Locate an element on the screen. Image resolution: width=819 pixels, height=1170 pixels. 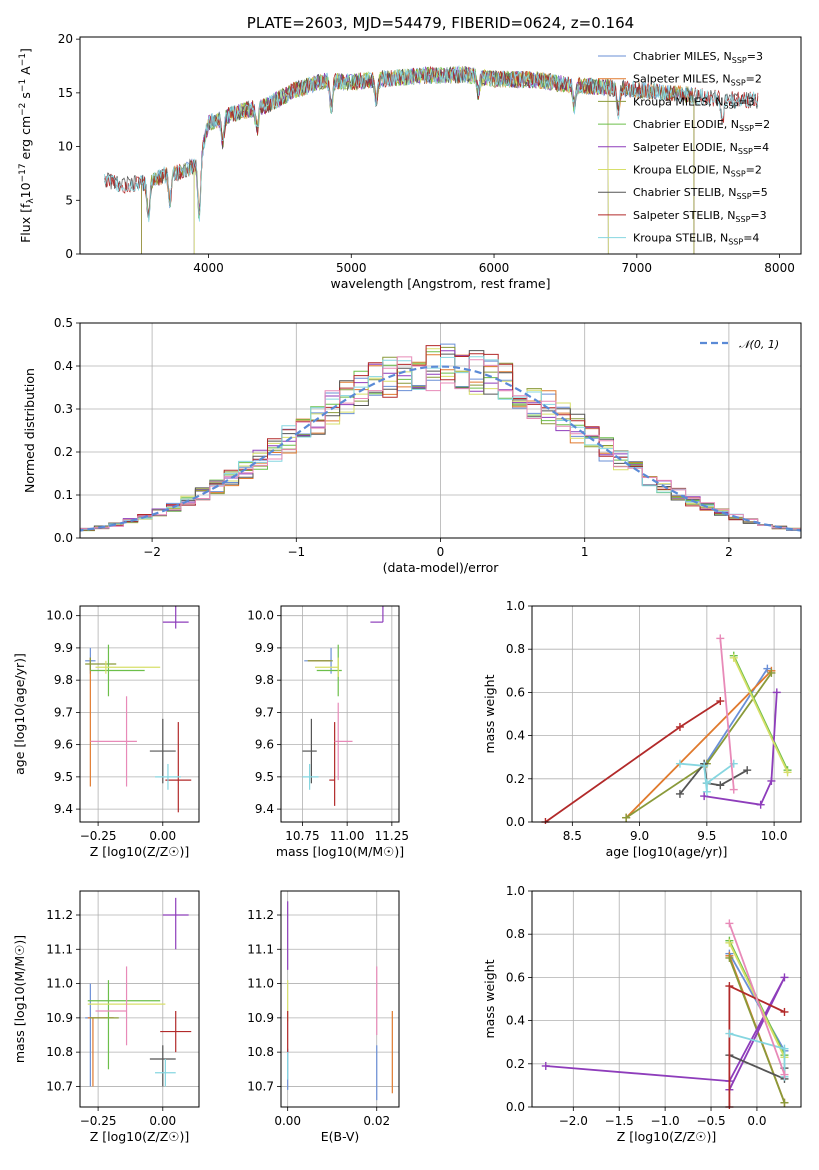
mass-vs-ebv-axes: 0.00 0.02 10.7 10.8 10.9 11.0 11.1 11.2 E(B-V) is located at coordinates (323, 1017).